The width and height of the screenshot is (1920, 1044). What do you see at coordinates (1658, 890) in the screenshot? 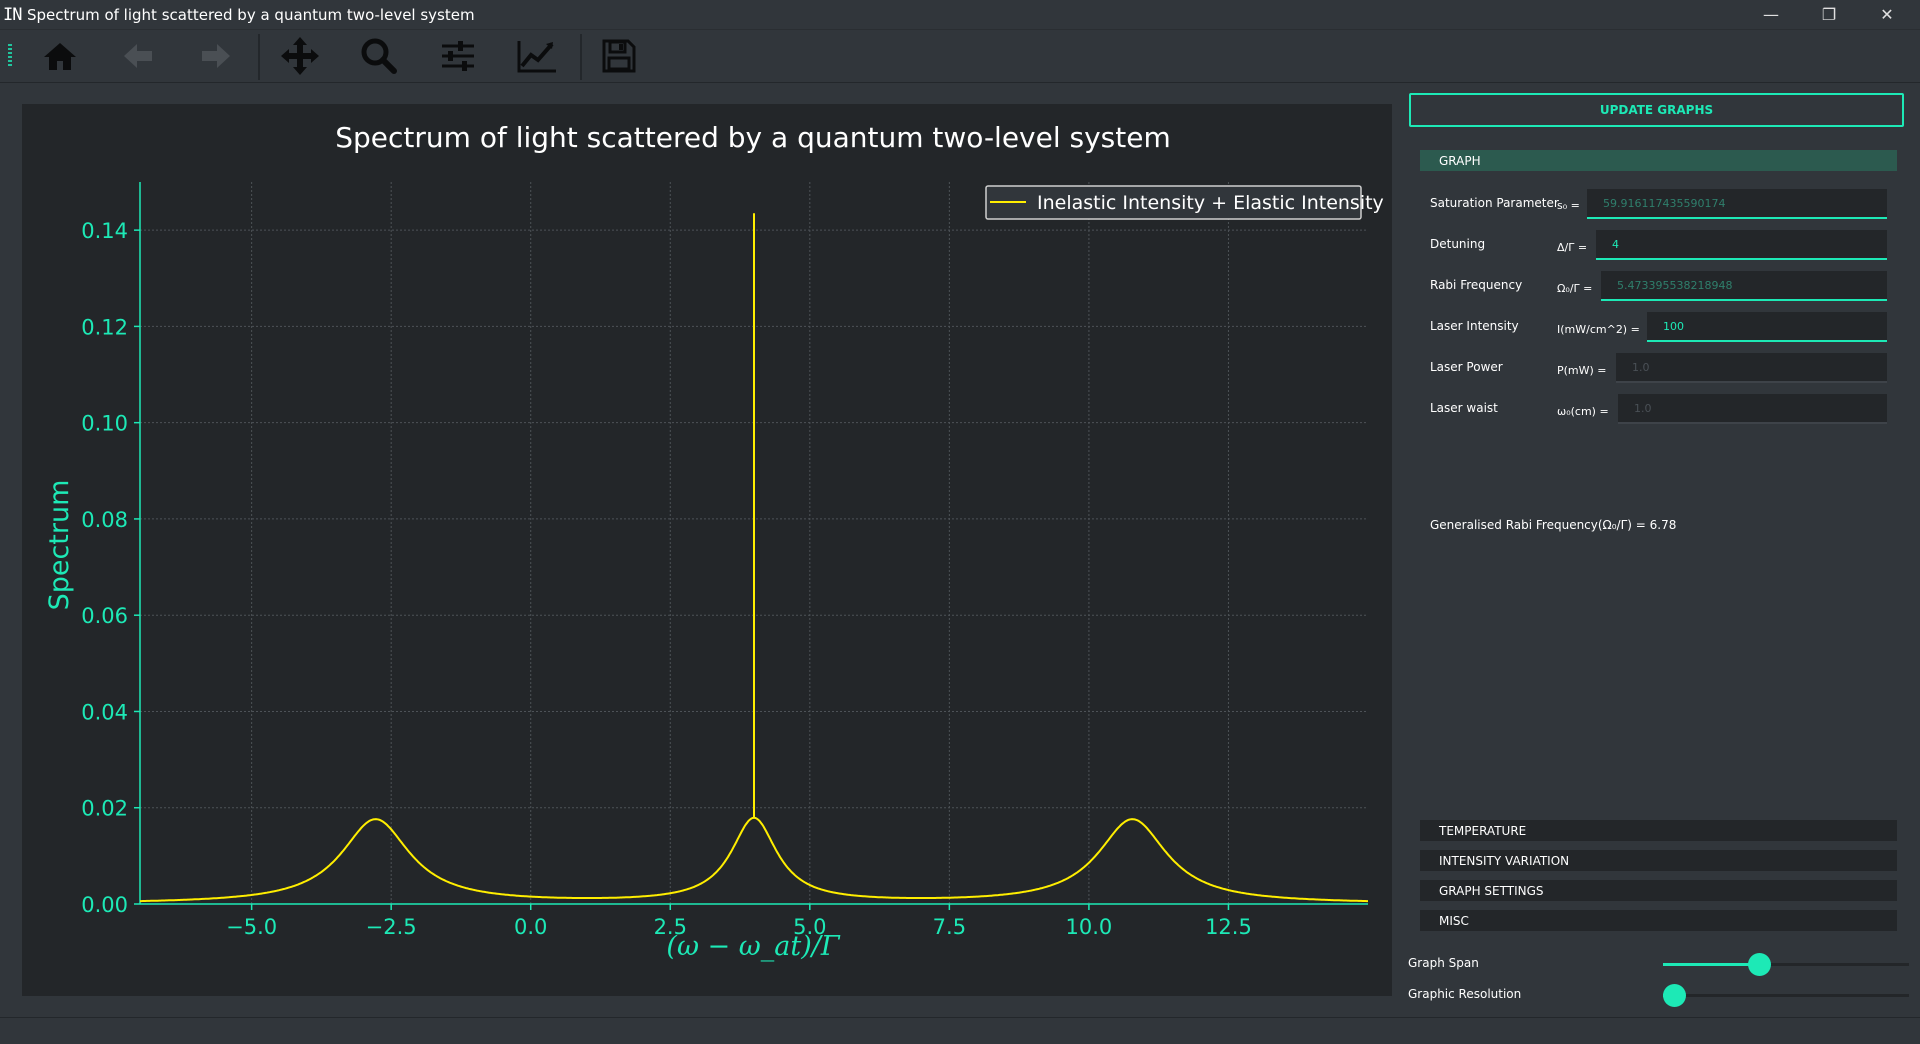
I see `section-graph-settings: GRAPH SETTINGS` at bounding box center [1658, 890].